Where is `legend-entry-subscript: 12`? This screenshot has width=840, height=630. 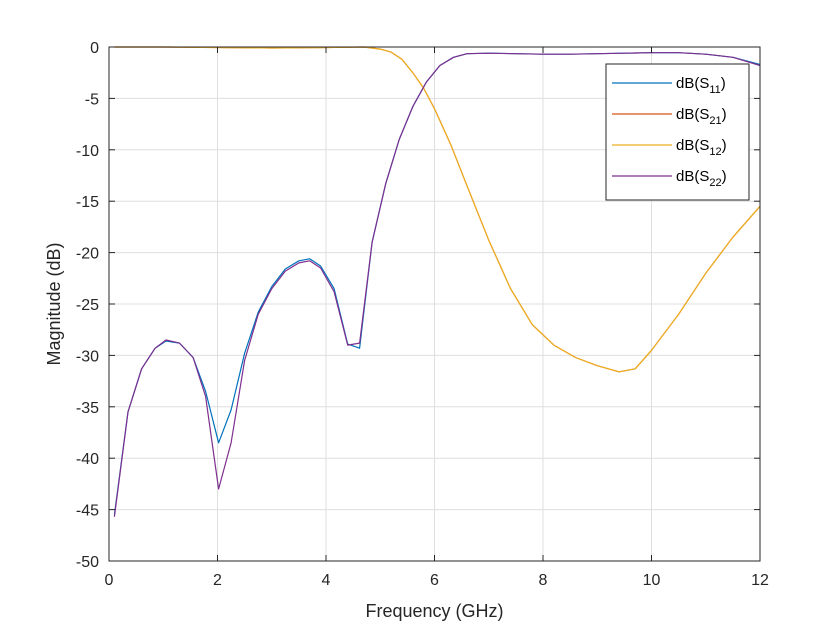
legend-entry-subscript: 12 is located at coordinates (715, 152).